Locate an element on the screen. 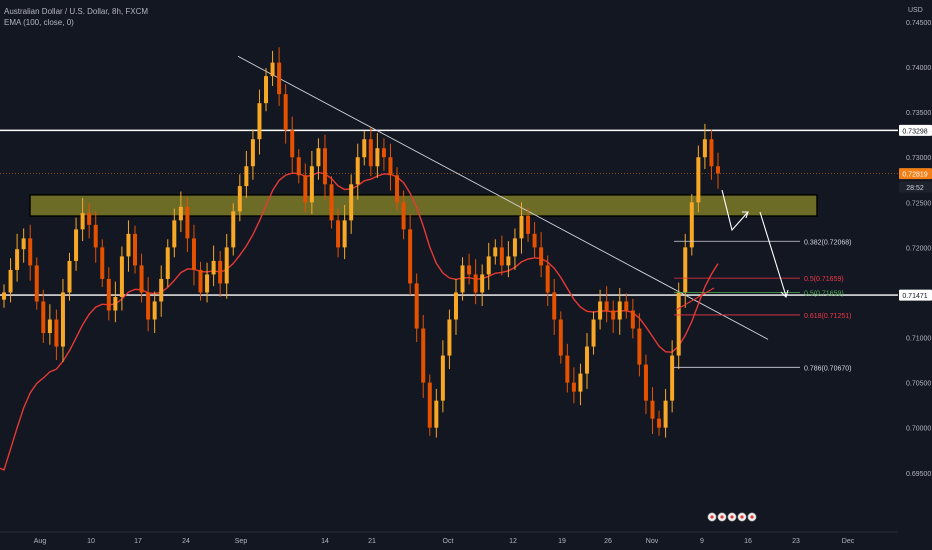  price-badge-label: 0.73298 is located at coordinates (914, 131).